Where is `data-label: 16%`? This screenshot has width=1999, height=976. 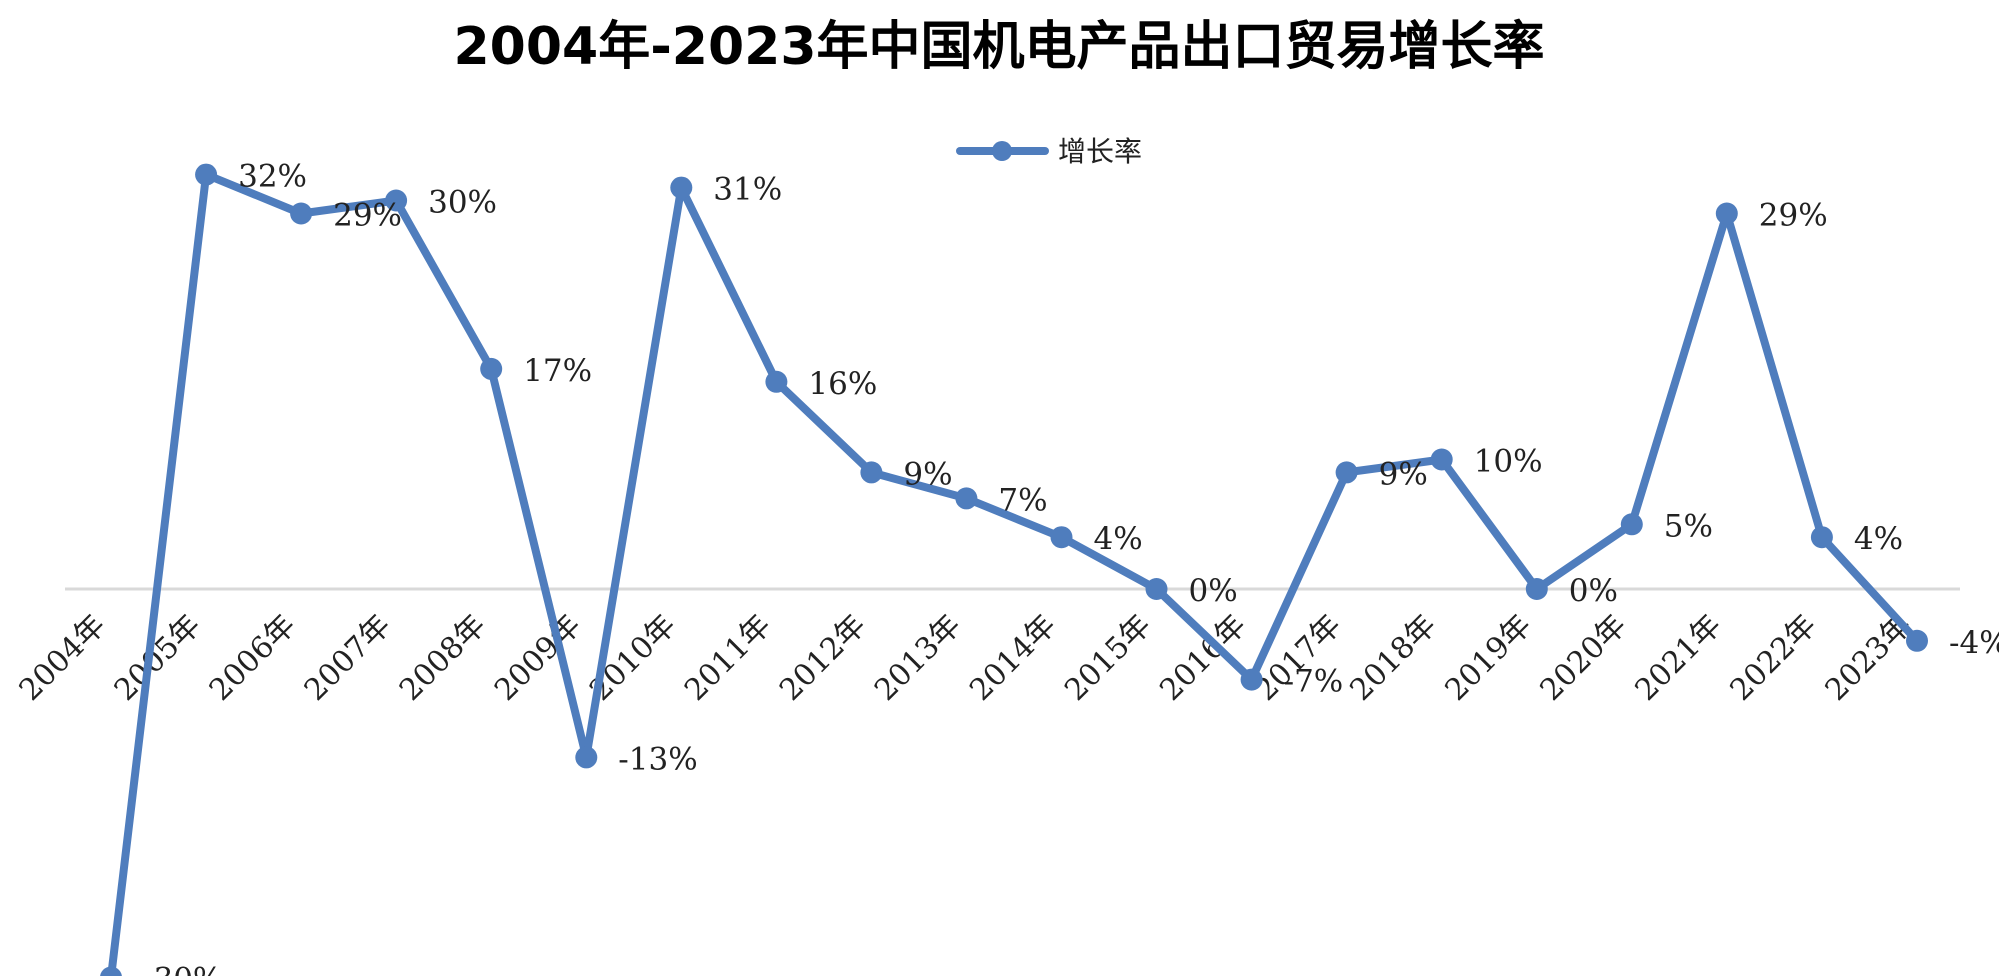
data-label: 16% is located at coordinates (842, 384).